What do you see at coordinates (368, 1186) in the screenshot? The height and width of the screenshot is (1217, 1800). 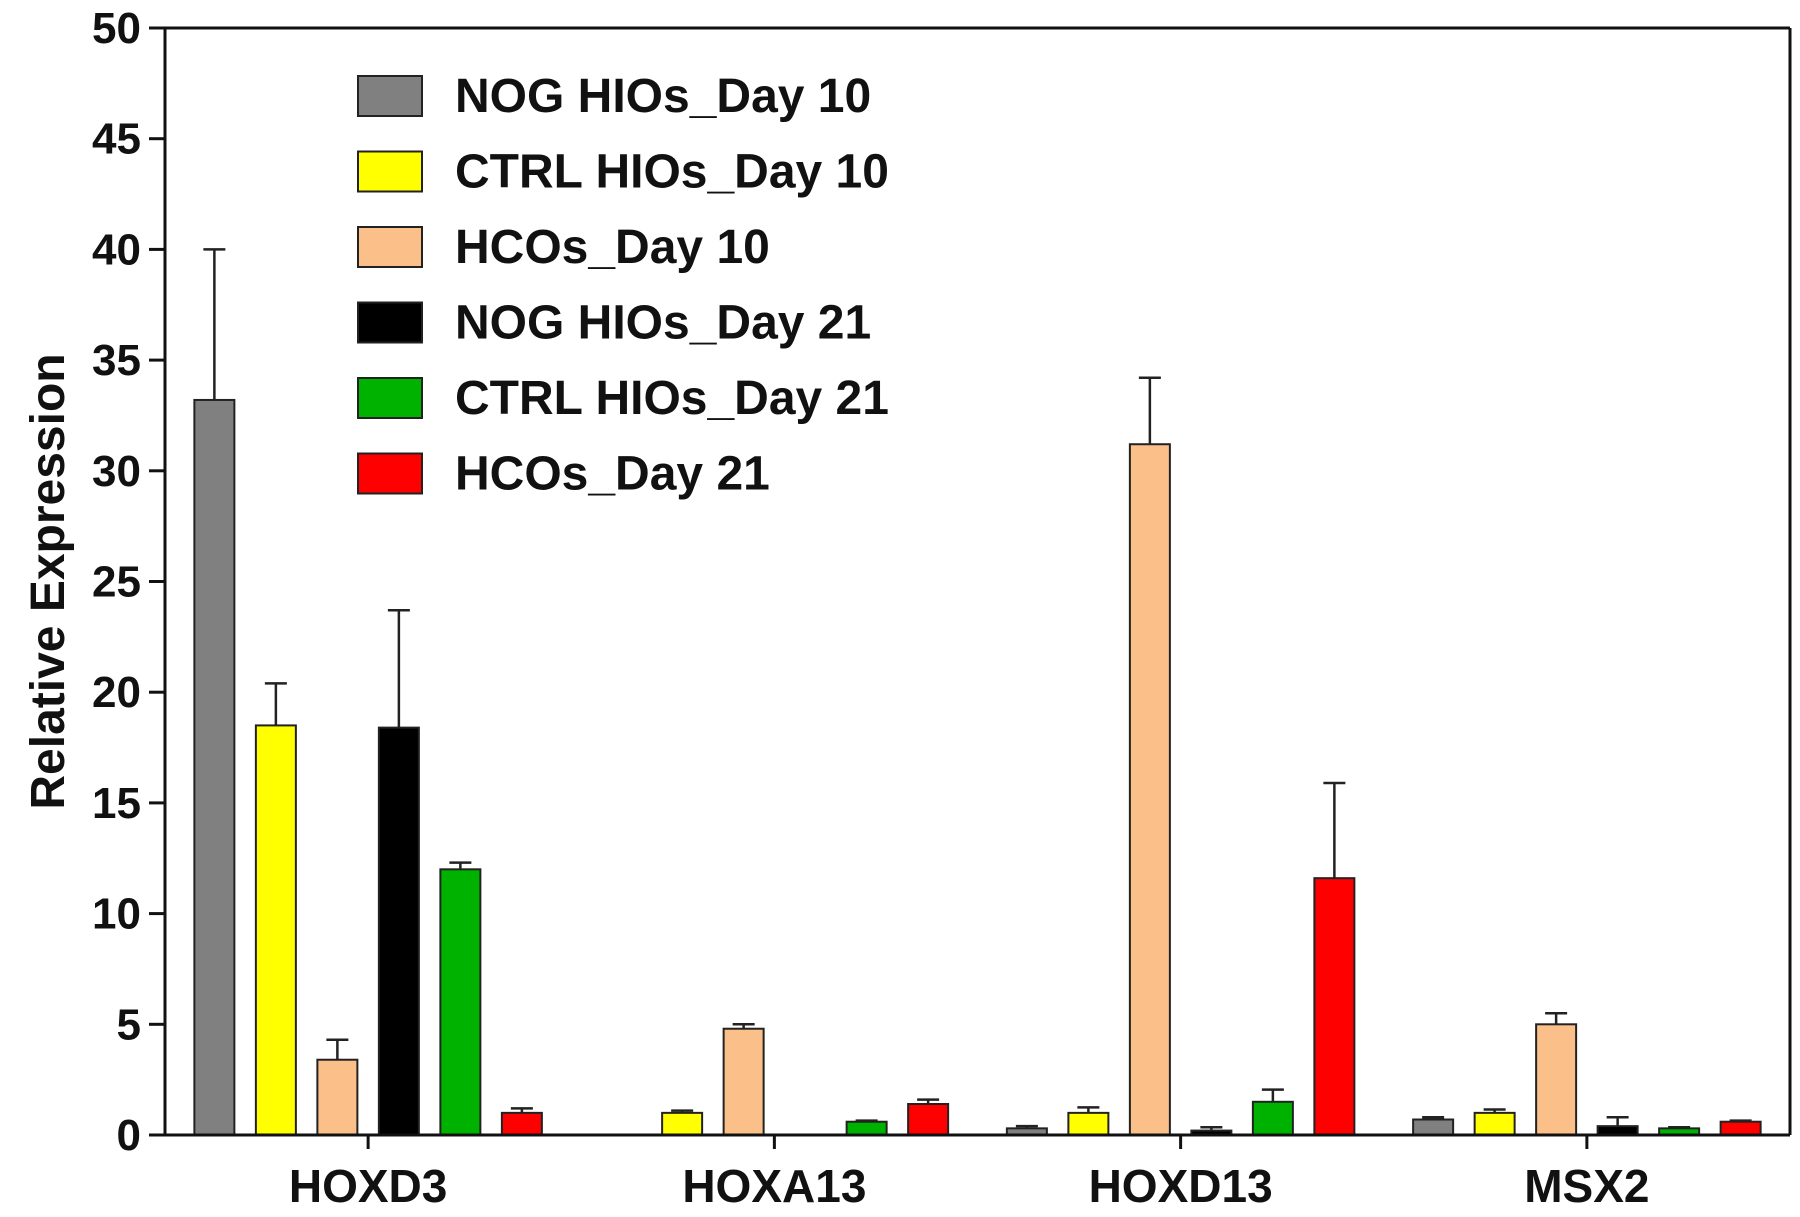 I see `x-category-label: HOXD3` at bounding box center [368, 1186].